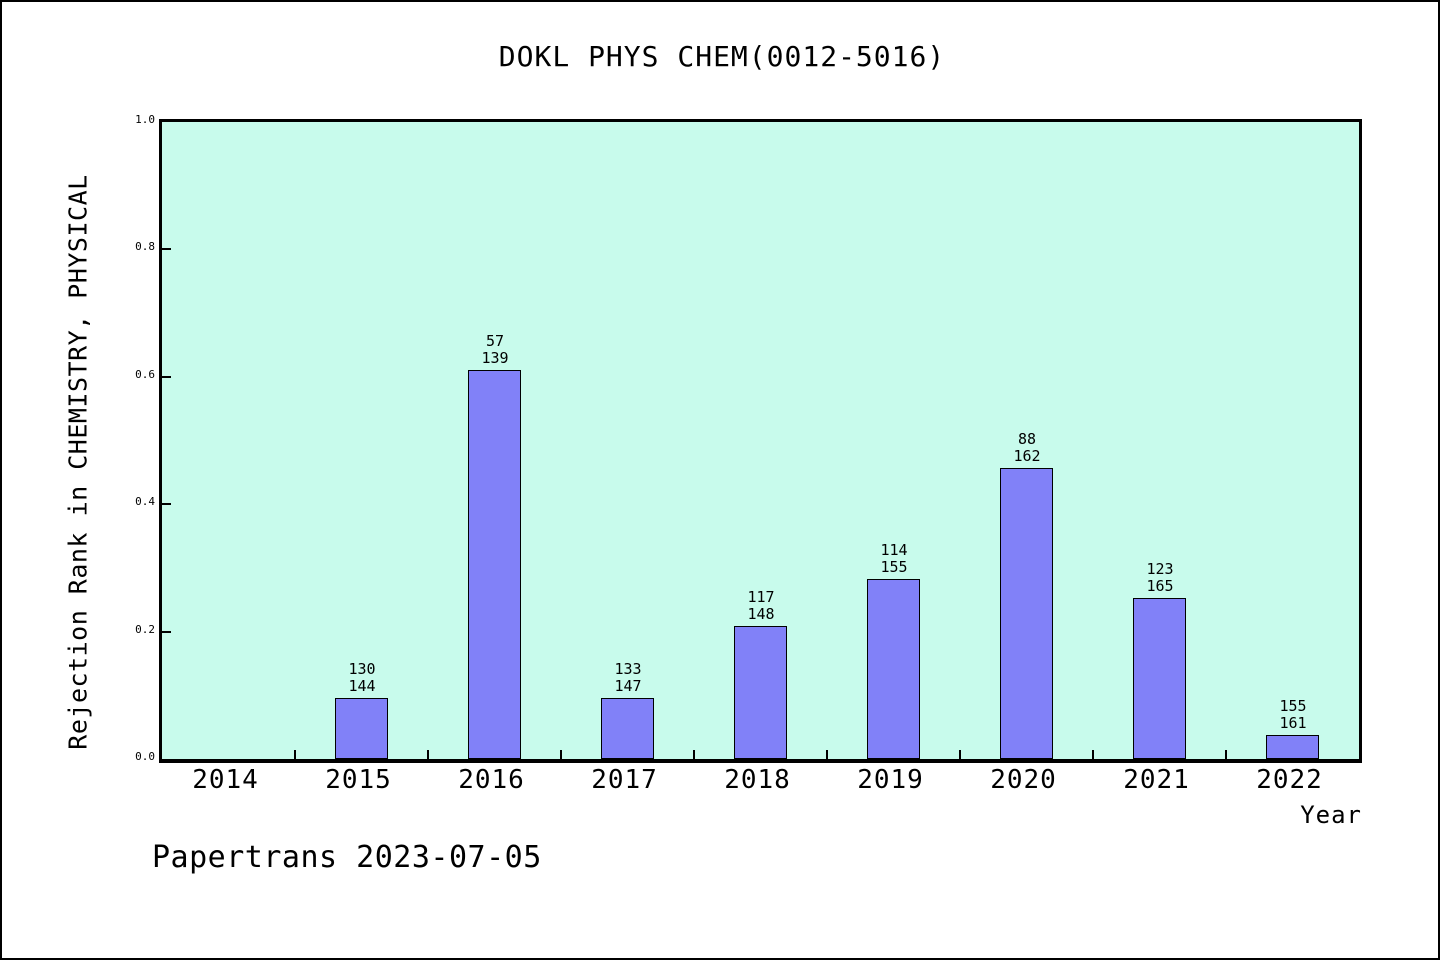  Describe the element at coordinates (893, 669) in the screenshot. I see `bar-2019` at that location.